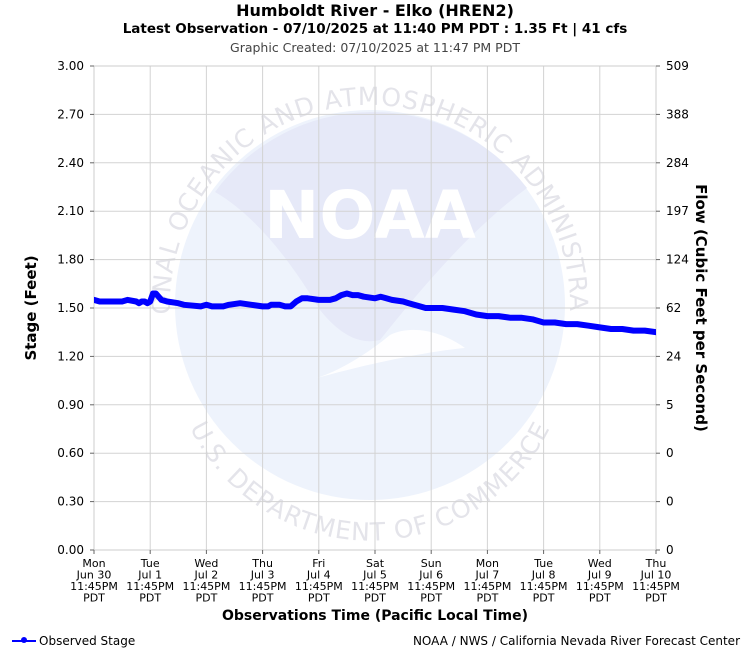 This screenshot has width=750, height=650. I want to click on x-axis-label: Observations Time (Pacific Local Time), so click(375, 616).